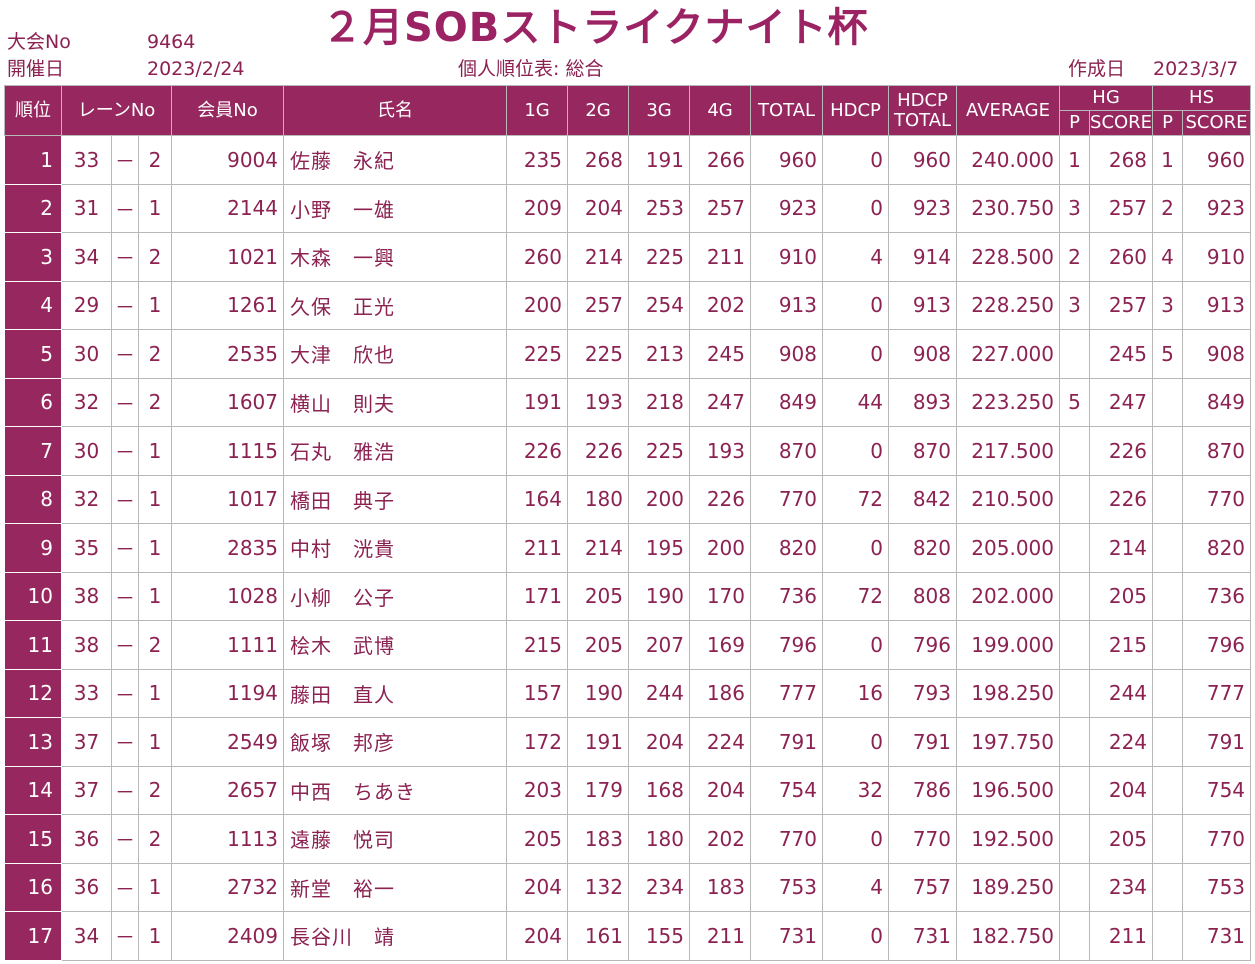 This screenshot has width=1255, height=964. What do you see at coordinates (659, 936) in the screenshot?
I see `game3-cell: 155` at bounding box center [659, 936].